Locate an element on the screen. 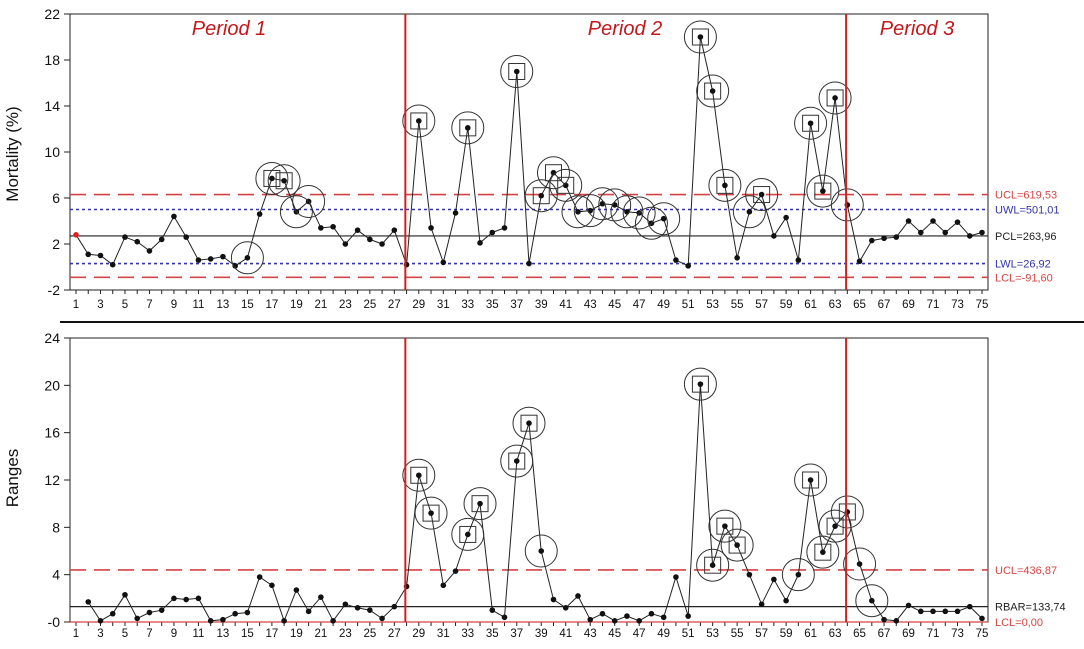 The height and width of the screenshot is (649, 1084). x-tick-label: 65 is located at coordinates (859, 634).